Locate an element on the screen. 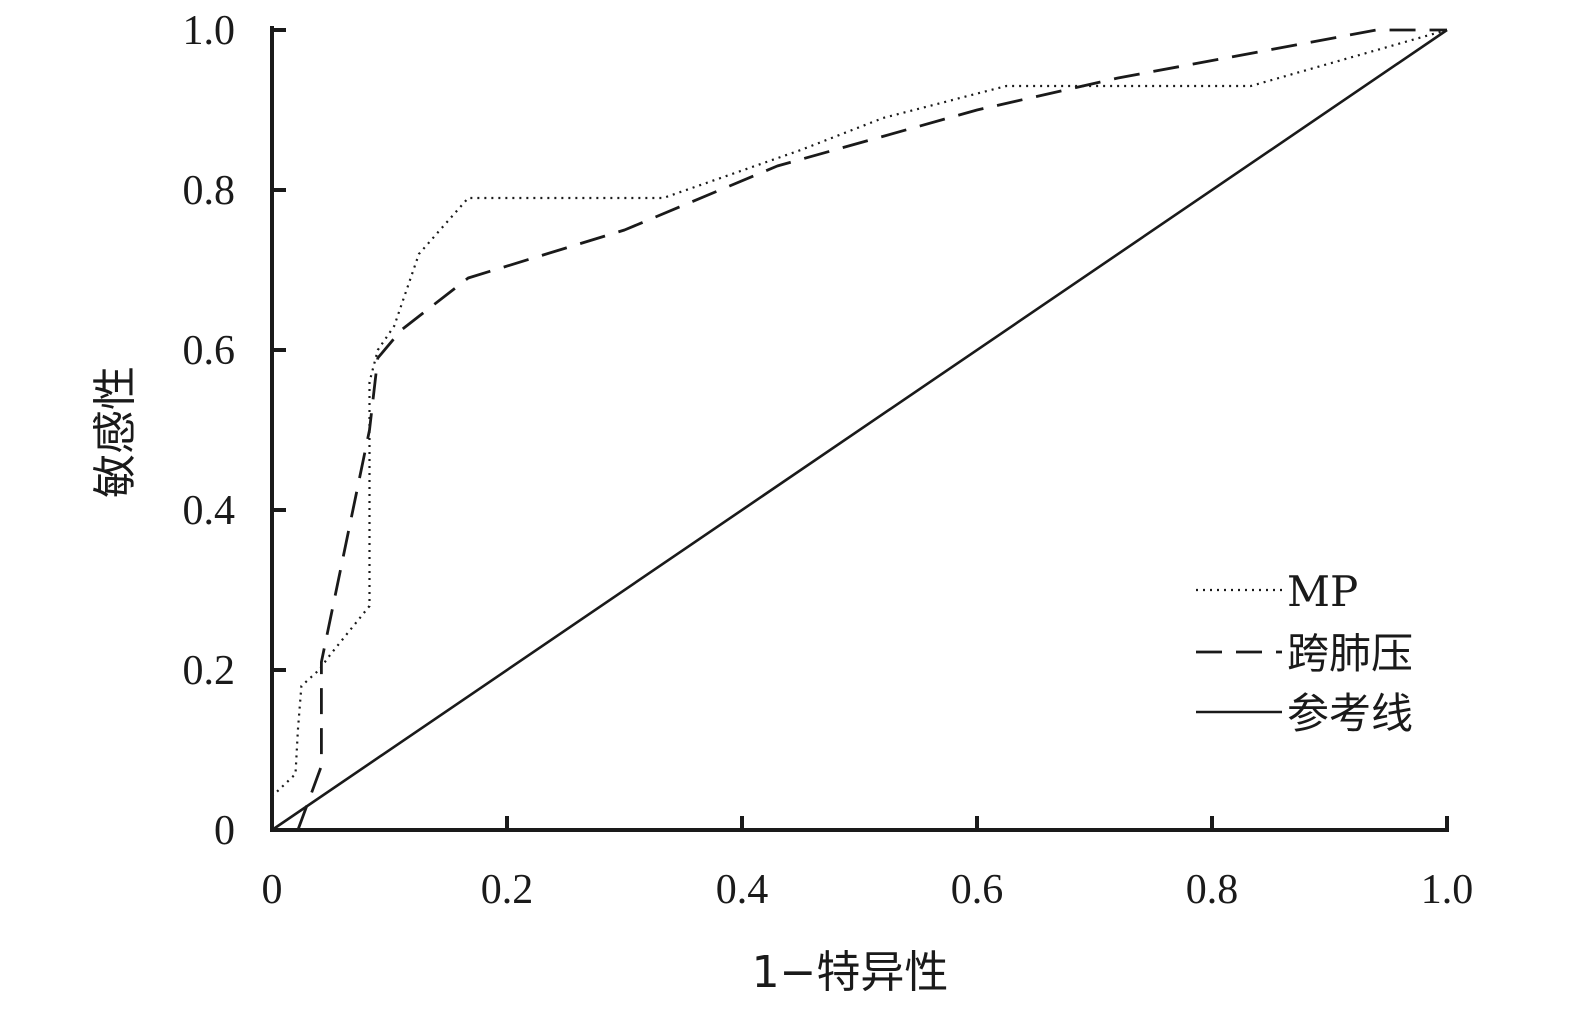 This screenshot has height=1015, width=1575. y-tick-label: 0.8 is located at coordinates (209, 191).